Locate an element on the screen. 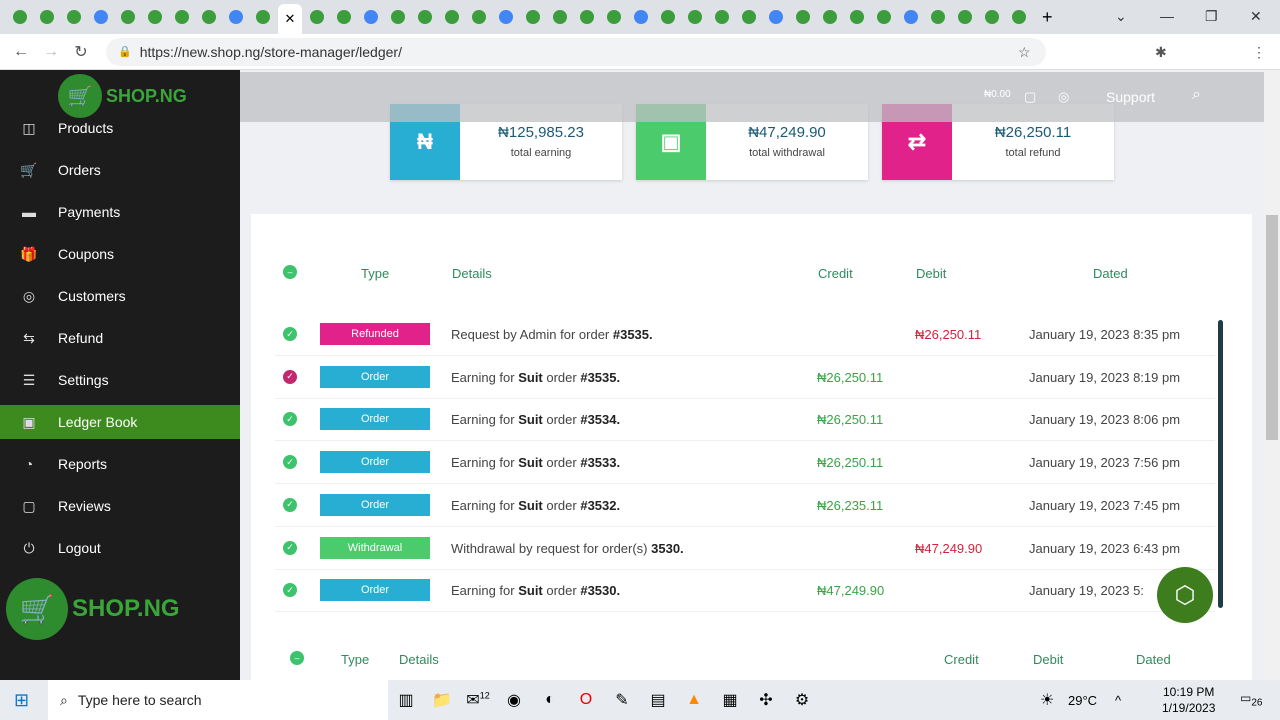 Image resolution: width=1280 pixels, height=720 pixels. tab-search-icon: ⌄ is located at coordinates (1121, 16).